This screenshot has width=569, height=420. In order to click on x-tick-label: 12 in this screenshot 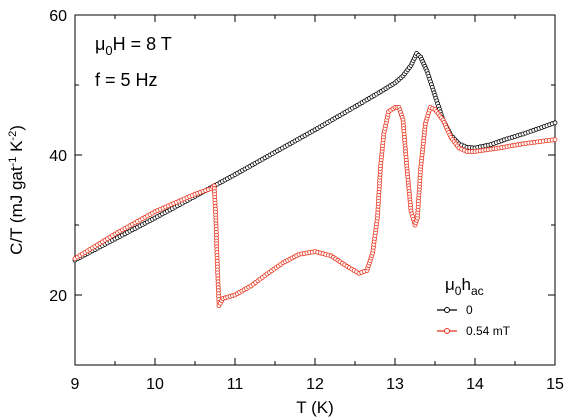, I will do `click(315, 384)`.